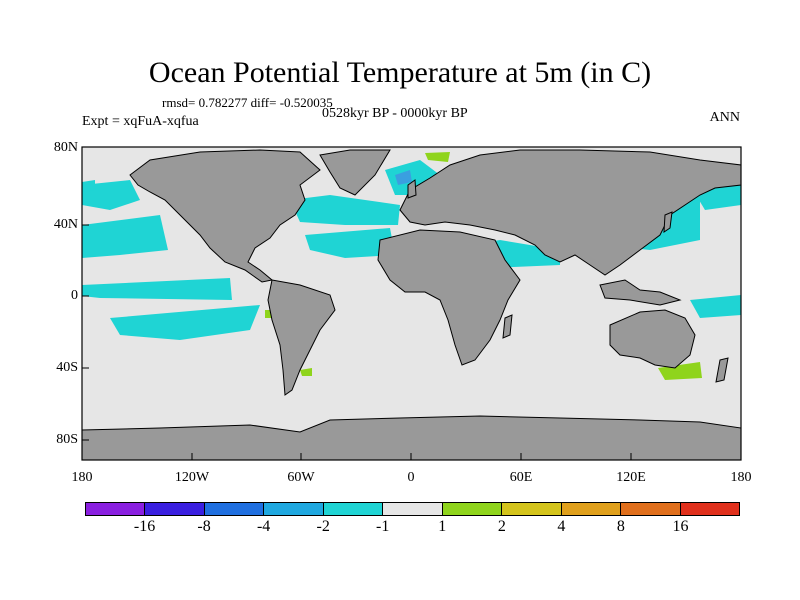 The height and width of the screenshot is (600, 800). Describe the element at coordinates (668, 222) in the screenshot. I see `japan` at that location.